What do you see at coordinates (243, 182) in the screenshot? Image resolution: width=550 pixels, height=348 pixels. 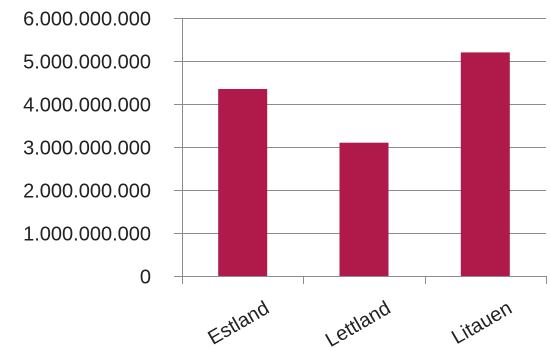 I see `bar-estland` at bounding box center [243, 182].